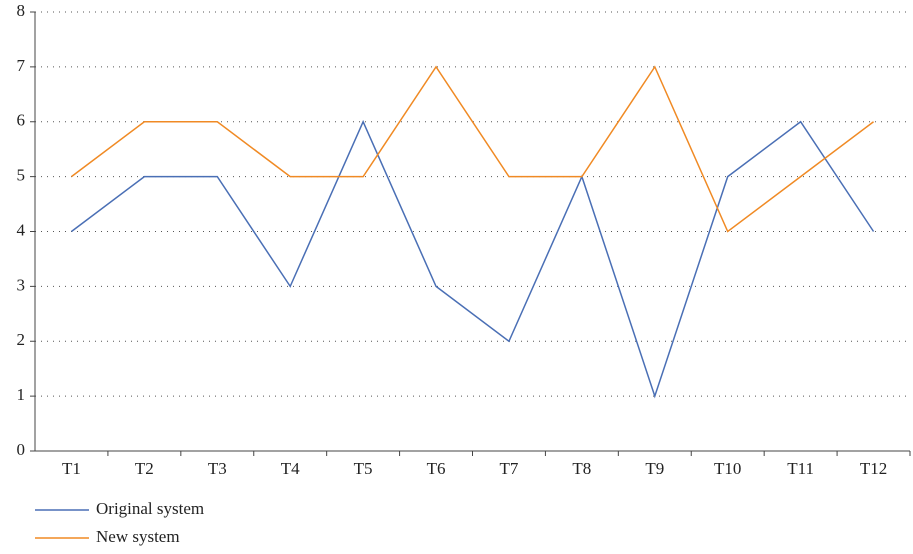 Image resolution: width=913 pixels, height=554 pixels. Describe the element at coordinates (581, 468) in the screenshot. I see `x-tick-label: T8` at that location.